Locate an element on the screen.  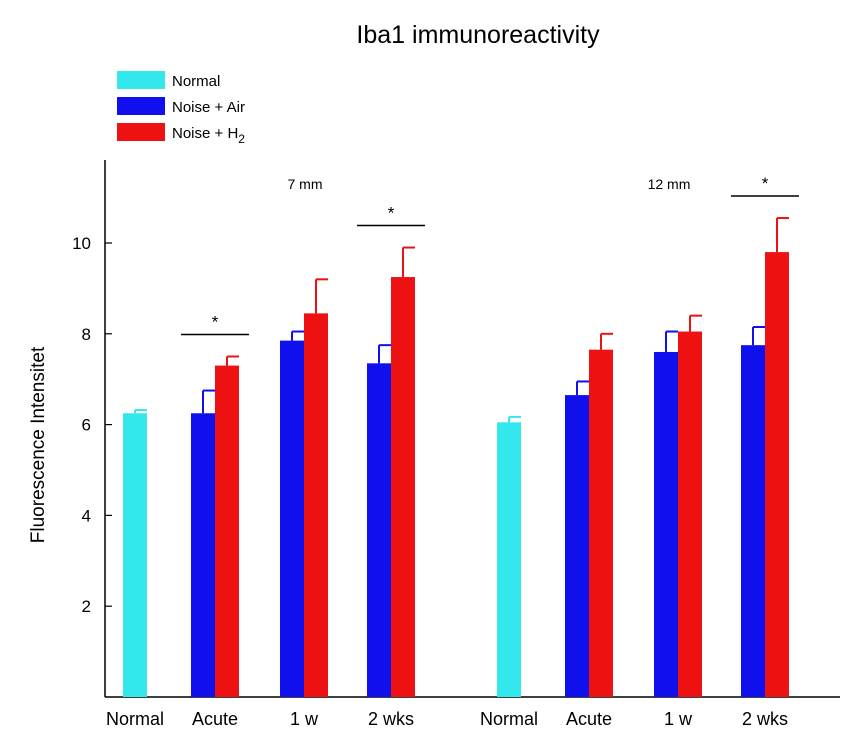
panel-label: 7 mm is located at coordinates (305, 184).